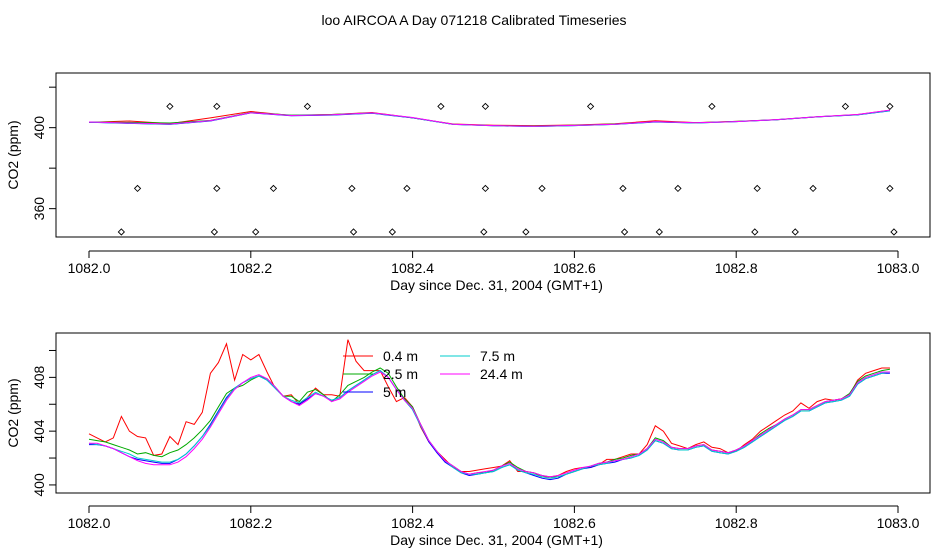 This screenshot has height=550, width=950. What do you see at coordinates (433, 374) in the screenshot?
I see `legend: 0.4 m 2.5 m 5 m 7.5 m 24.4 m` at bounding box center [433, 374].